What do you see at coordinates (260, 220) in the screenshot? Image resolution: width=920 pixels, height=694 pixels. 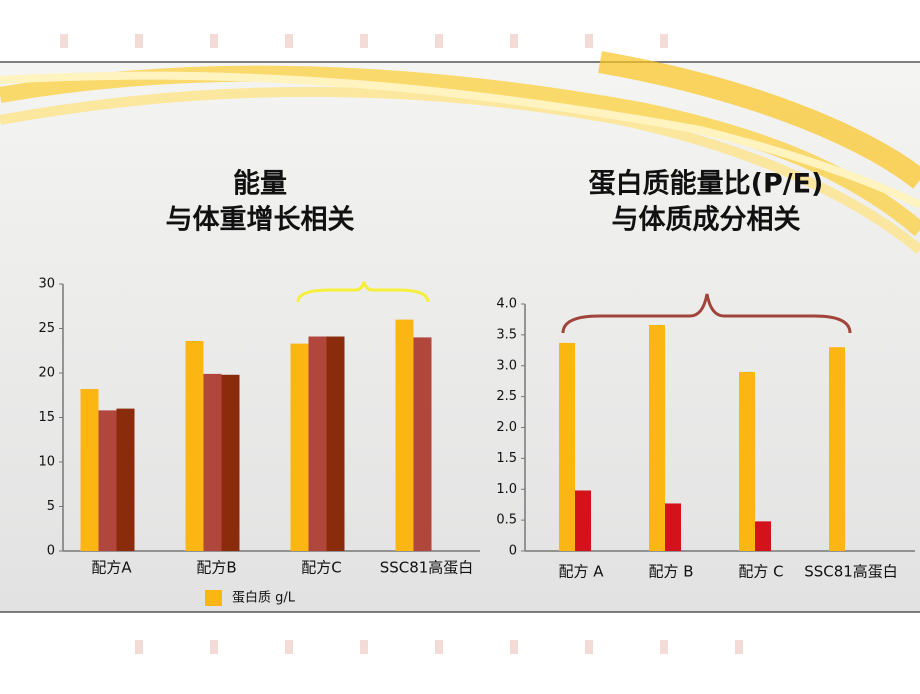 I see `chart-subtitle: 与体重增长相关` at bounding box center [260, 220].